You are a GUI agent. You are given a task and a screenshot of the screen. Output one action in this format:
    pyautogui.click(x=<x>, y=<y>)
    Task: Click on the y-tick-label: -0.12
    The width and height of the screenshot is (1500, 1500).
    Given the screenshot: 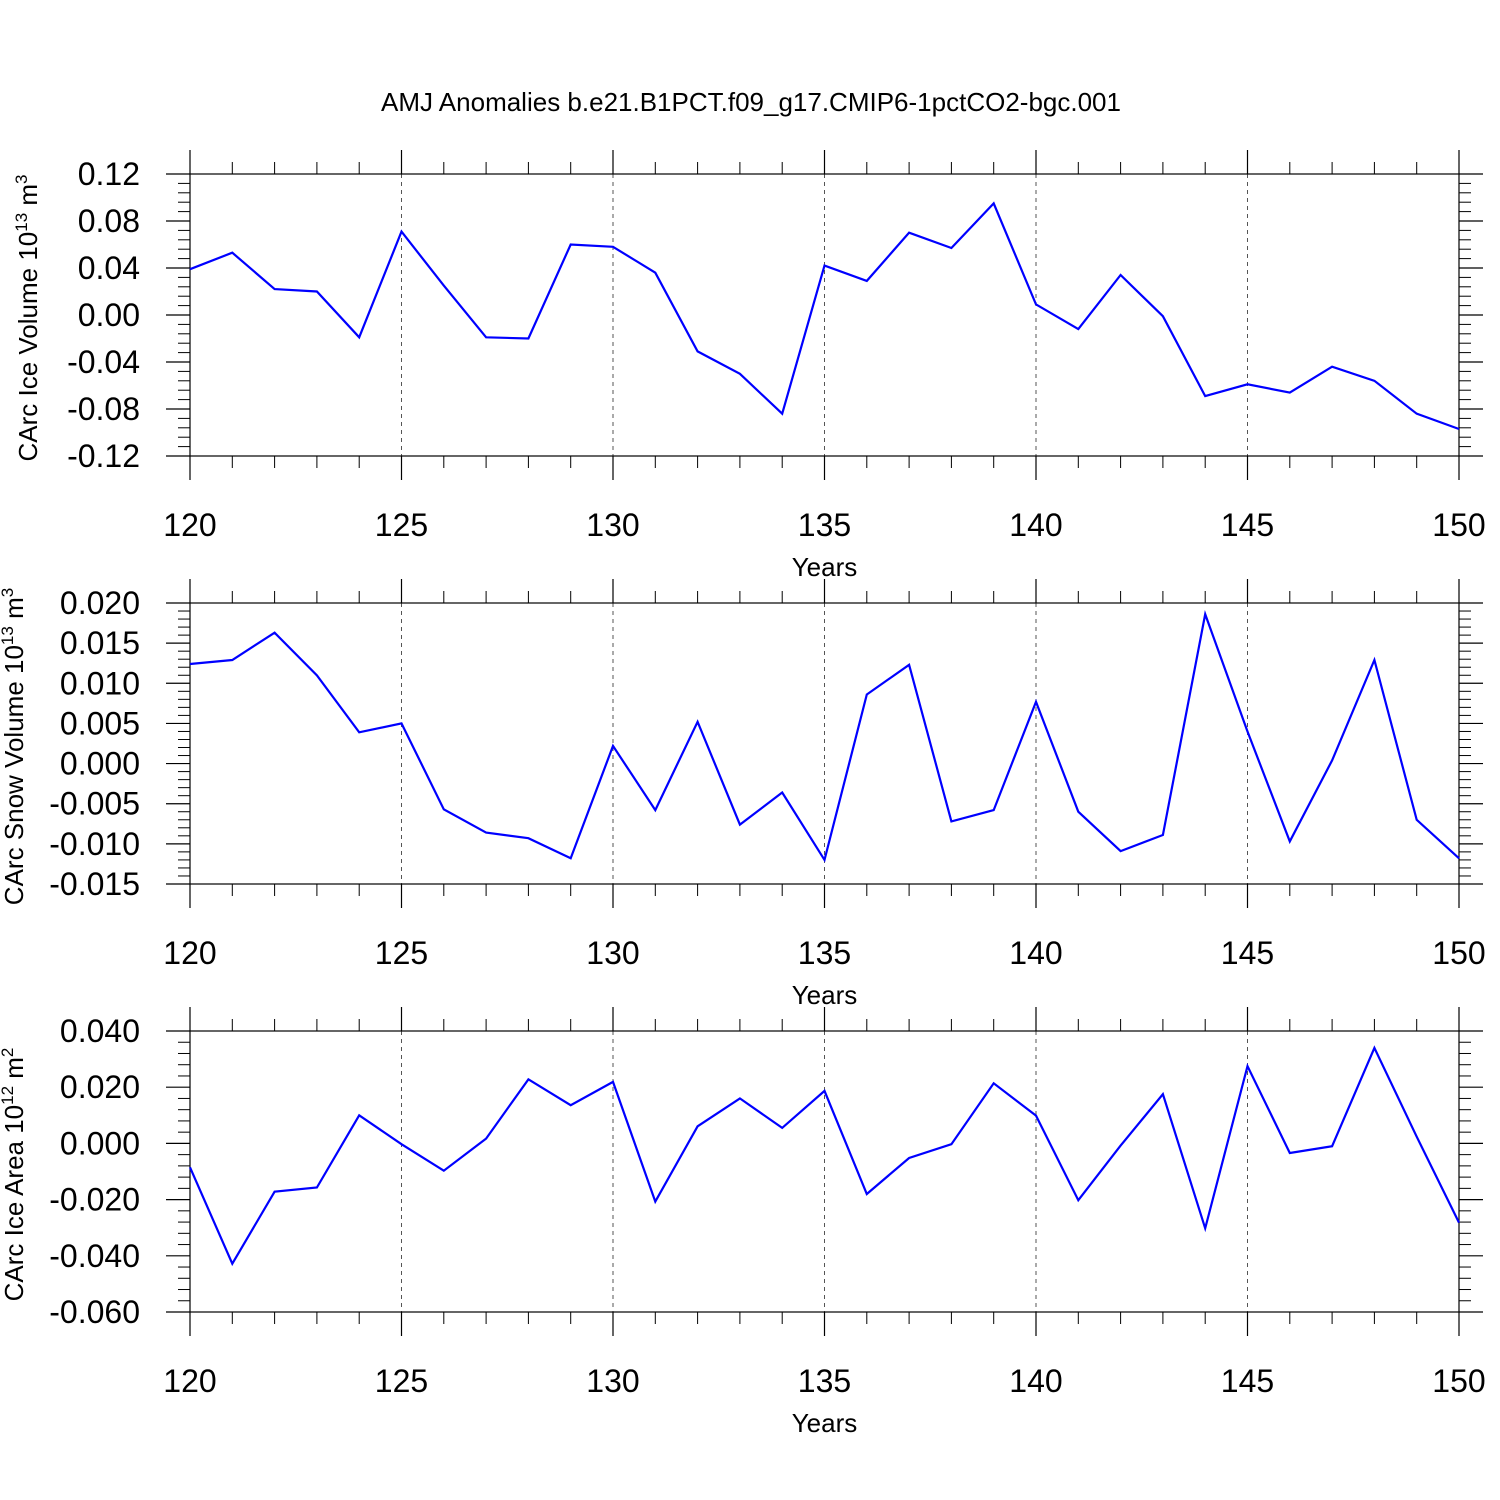 What is the action you would take?
    pyautogui.click(x=103, y=456)
    